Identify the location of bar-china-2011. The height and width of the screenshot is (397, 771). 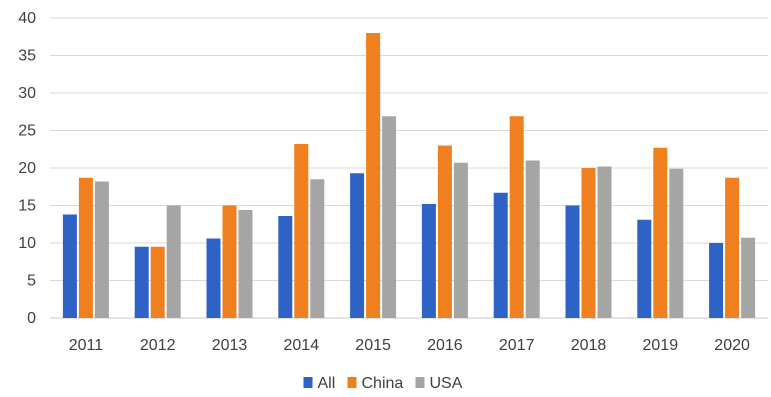
(85, 247).